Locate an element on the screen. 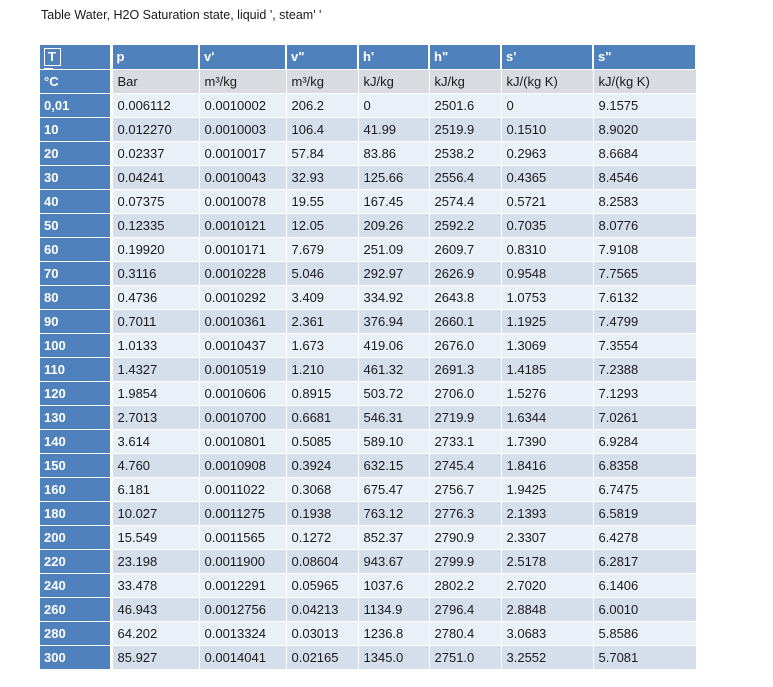  row-header-cell: 280 is located at coordinates (76, 633).